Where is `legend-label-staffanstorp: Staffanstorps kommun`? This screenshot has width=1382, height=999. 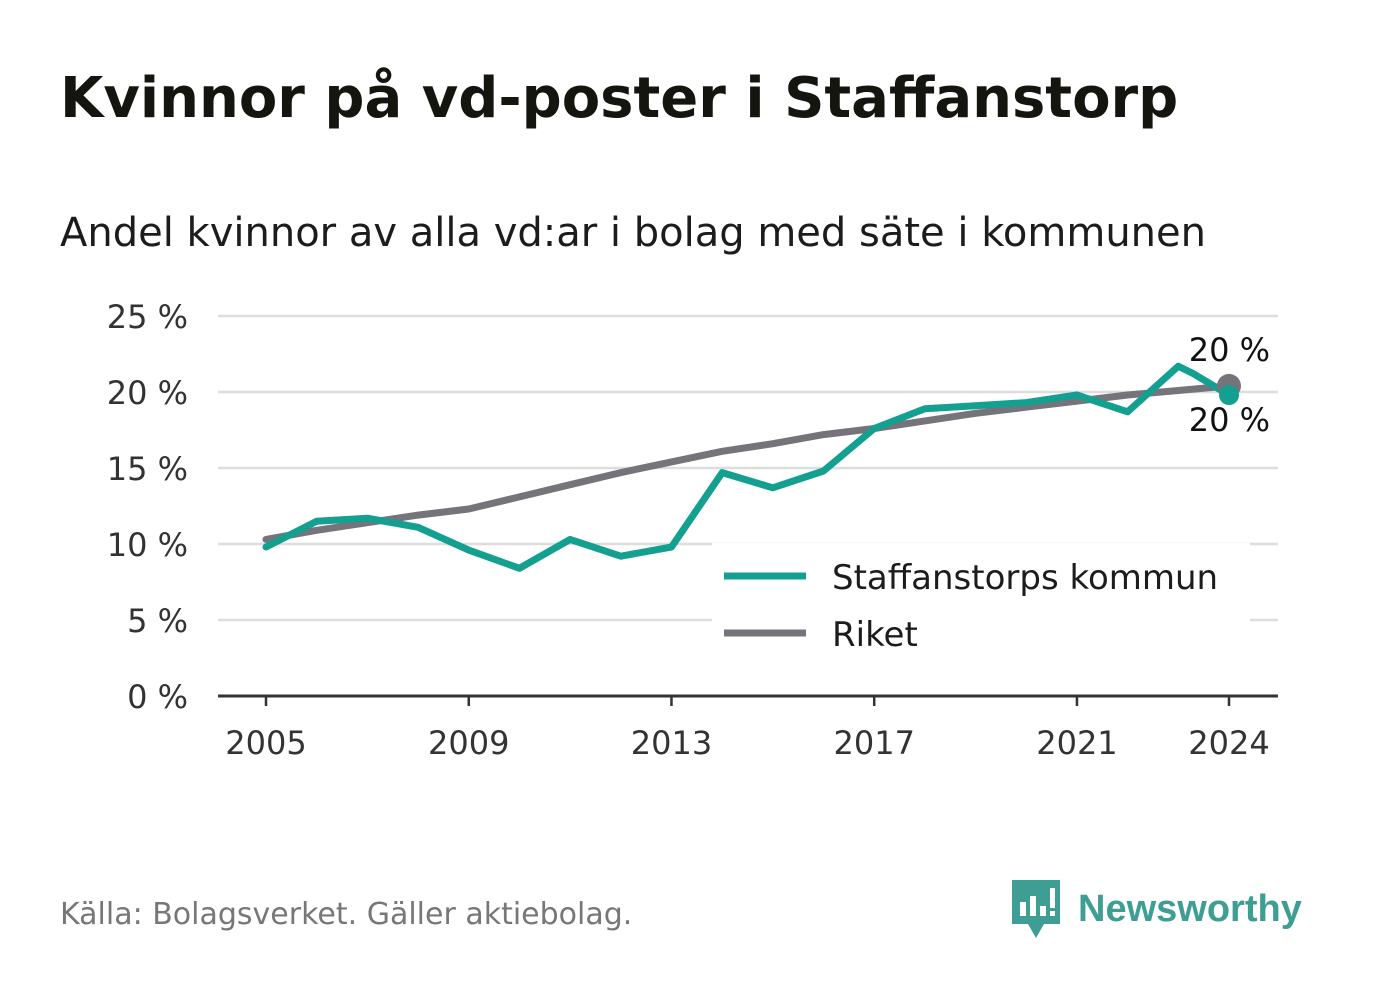
legend-label-staffanstorp: Staffanstorps kommun is located at coordinates (1025, 578).